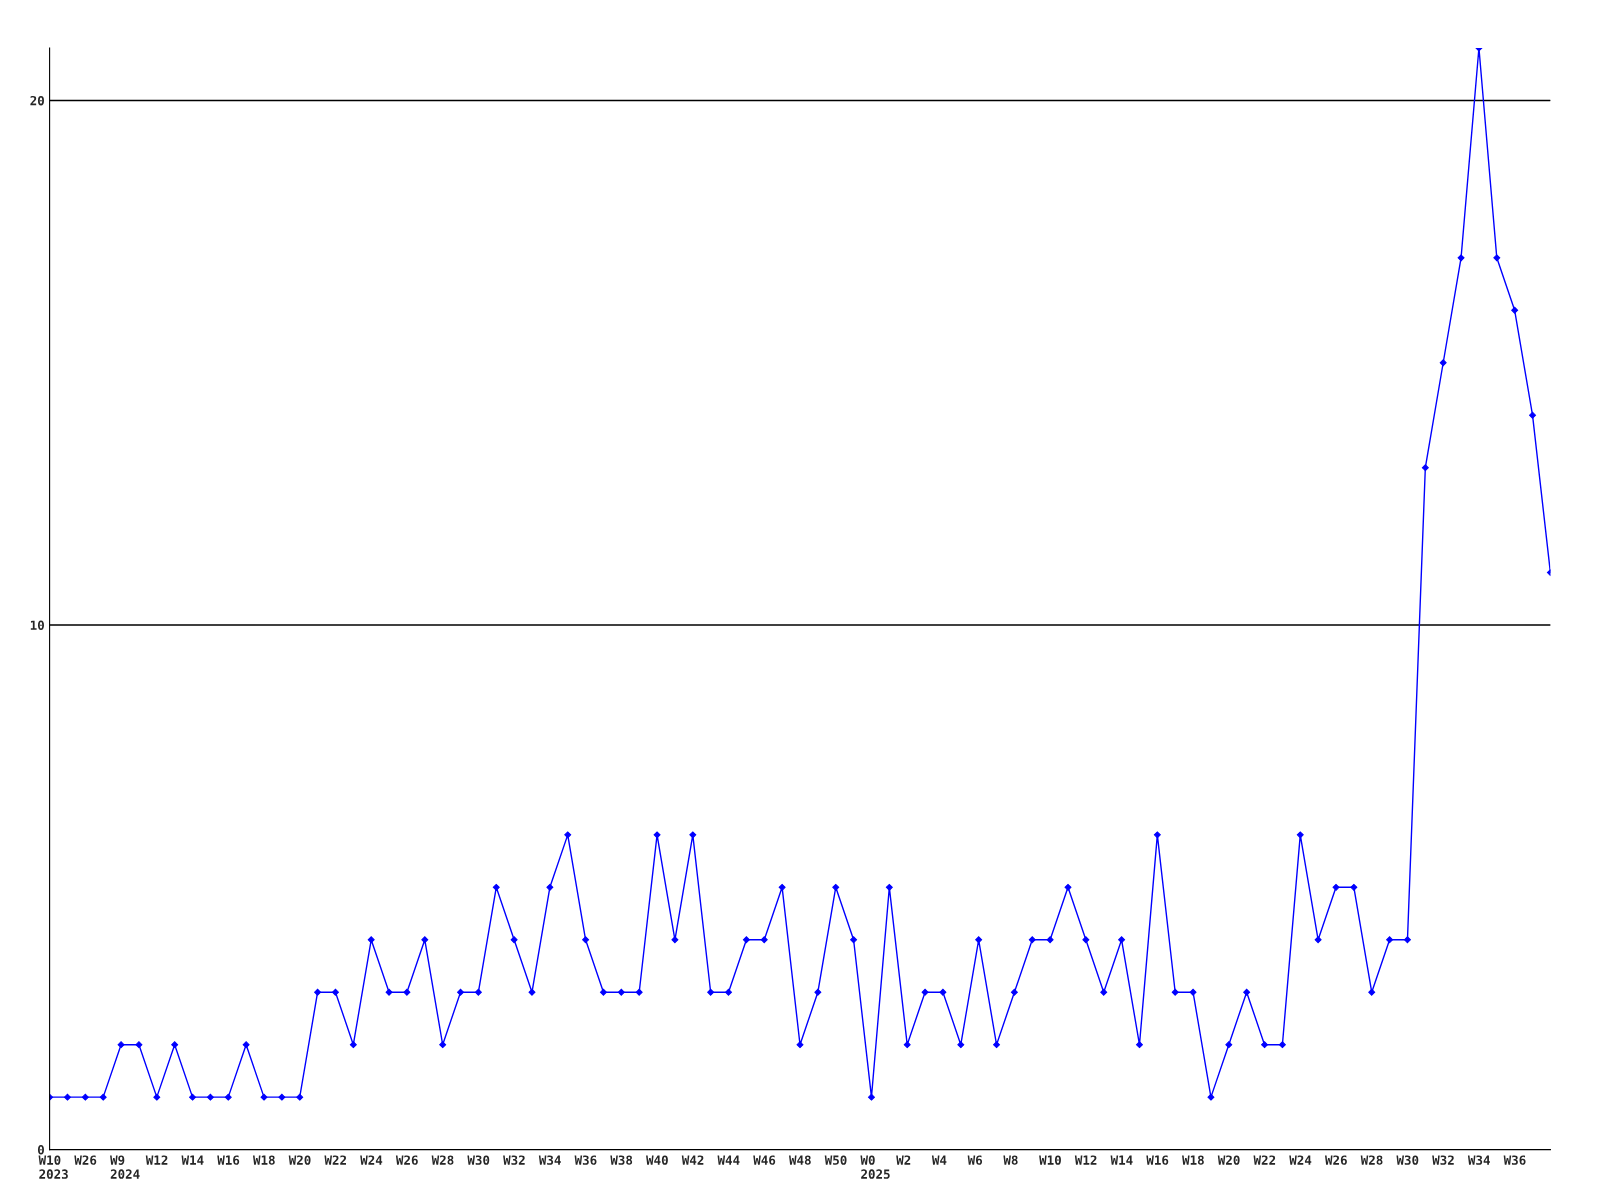 The height and width of the screenshot is (1200, 1600). Describe the element at coordinates (764, 1160) in the screenshot. I see `x-tick-label: W46` at that location.